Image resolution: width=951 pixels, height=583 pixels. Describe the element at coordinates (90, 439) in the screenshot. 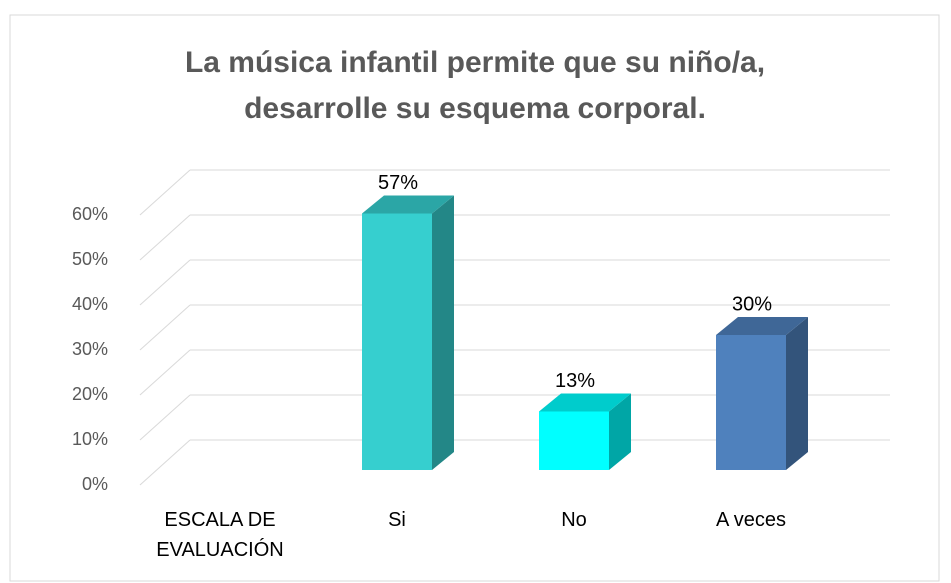

I see `y-tick-label: 10%` at that location.